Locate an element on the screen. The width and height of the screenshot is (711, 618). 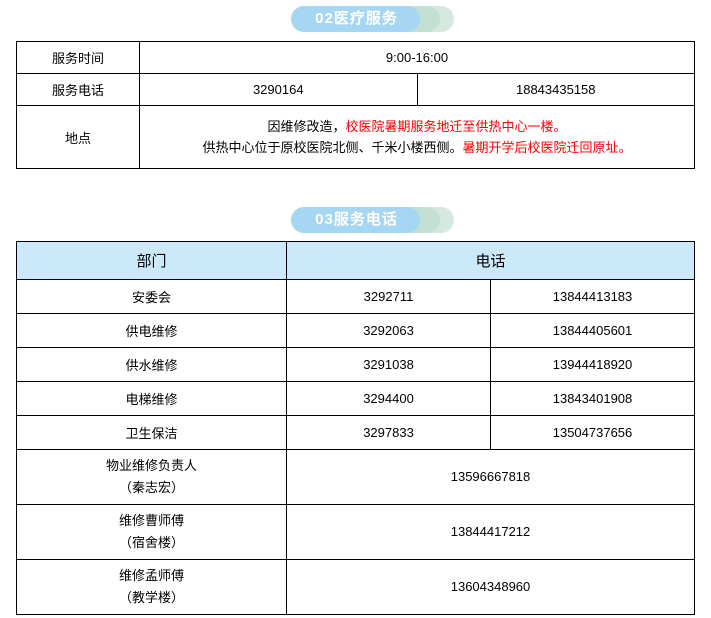
table-row: 电梯维修 3294400 13843401908 is located at coordinates (355, 398).